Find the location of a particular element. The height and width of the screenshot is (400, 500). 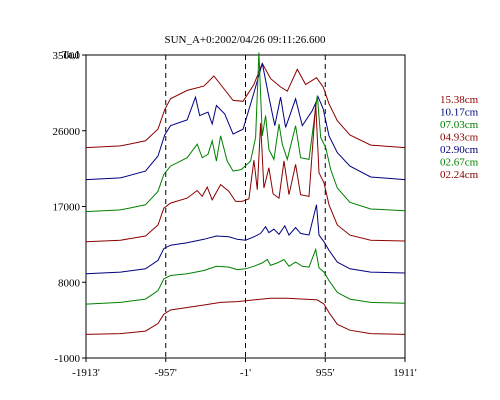

x-tick-label: 1911' is located at coordinates (405, 373).